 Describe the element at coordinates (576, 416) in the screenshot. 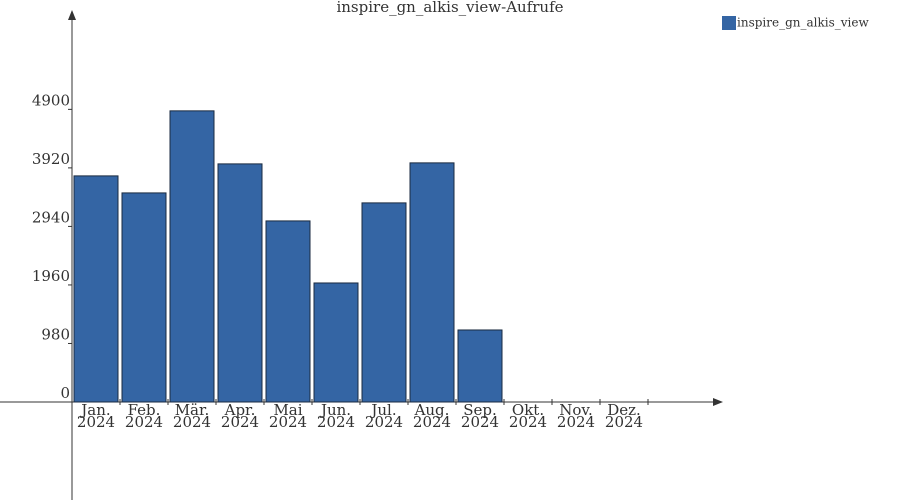

I see `x-tick-label: Nov. 2024` at that location.